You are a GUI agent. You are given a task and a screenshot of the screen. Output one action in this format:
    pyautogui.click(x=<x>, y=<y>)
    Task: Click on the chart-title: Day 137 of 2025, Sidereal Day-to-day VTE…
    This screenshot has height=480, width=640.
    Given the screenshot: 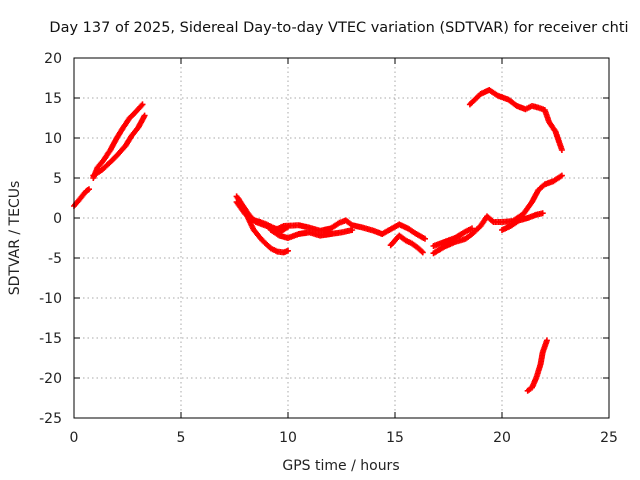 What is the action you would take?
    pyautogui.click(x=338, y=28)
    